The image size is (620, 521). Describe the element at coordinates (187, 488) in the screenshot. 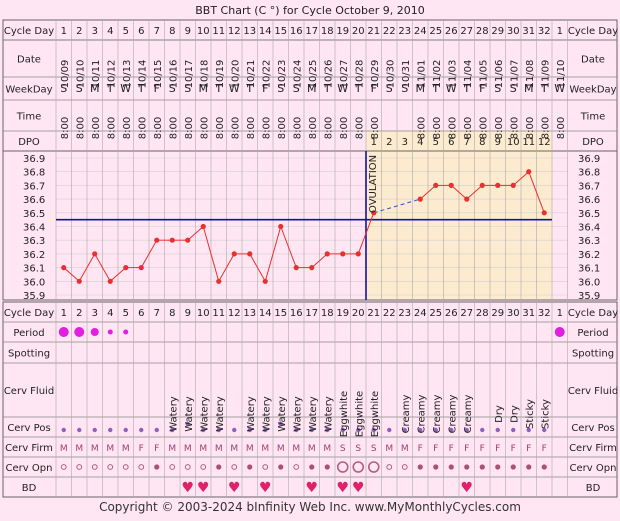

I see `bd-heart-icon: ♥` at that location.